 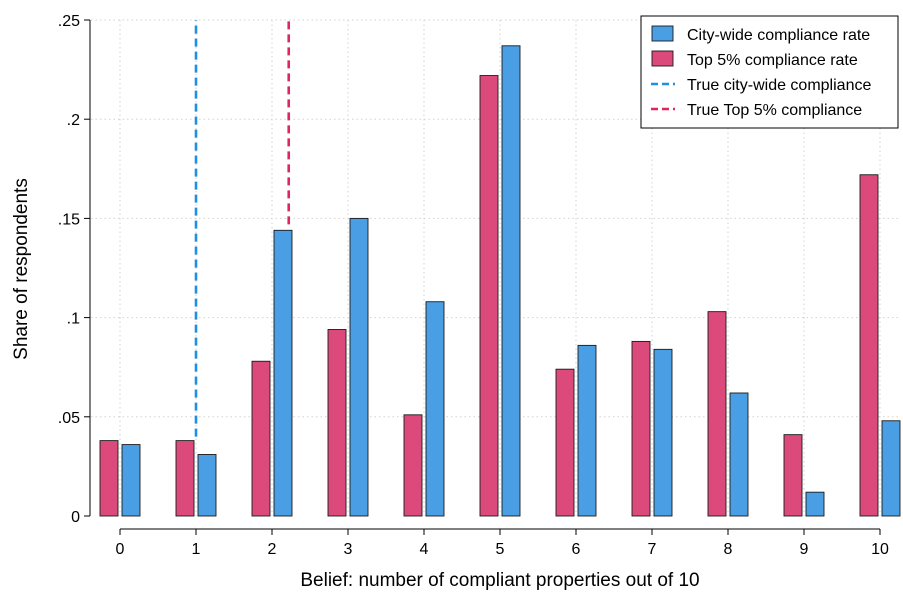 I want to click on x-tick-label: 8, so click(x=728, y=549).